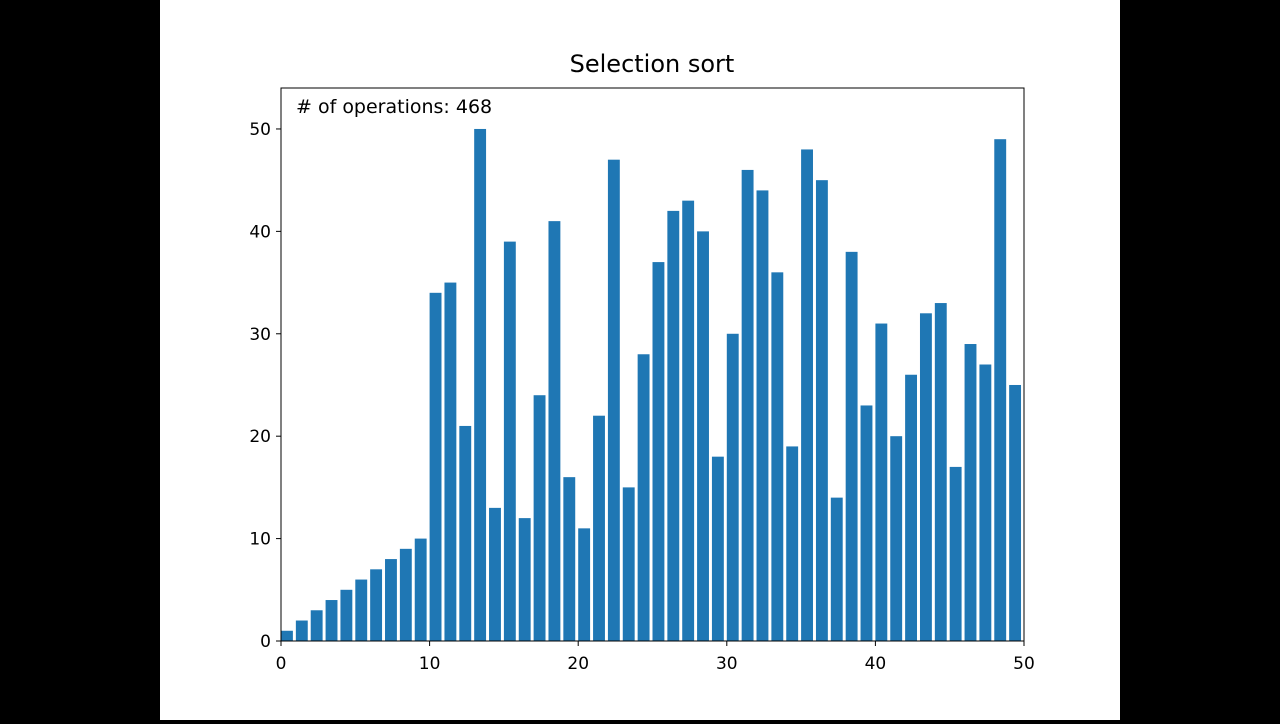 This screenshot has height=724, width=1280. What do you see at coordinates (260, 130) in the screenshot?
I see `y-tick-label: 50` at bounding box center [260, 130].